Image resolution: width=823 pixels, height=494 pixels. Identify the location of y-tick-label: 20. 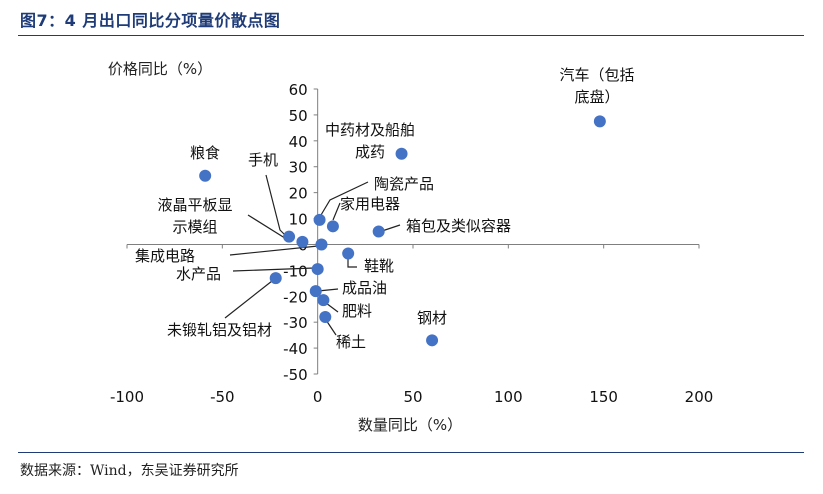
(298, 194).